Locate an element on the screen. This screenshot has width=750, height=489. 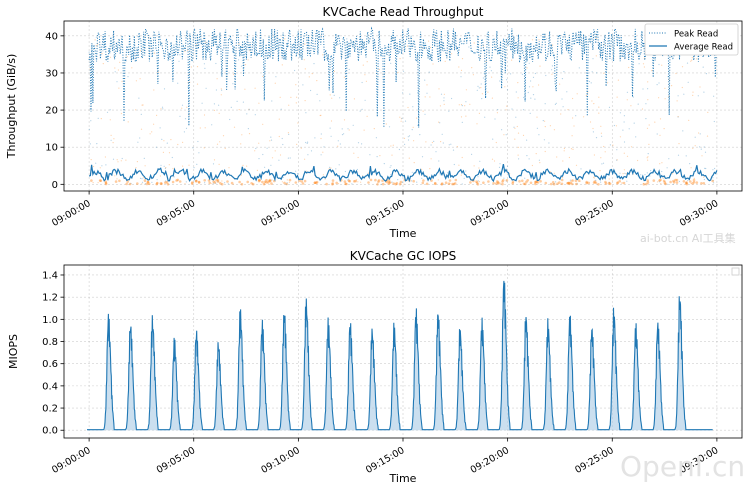
x-tick-label: 09:25:00 is located at coordinates (594, 460).